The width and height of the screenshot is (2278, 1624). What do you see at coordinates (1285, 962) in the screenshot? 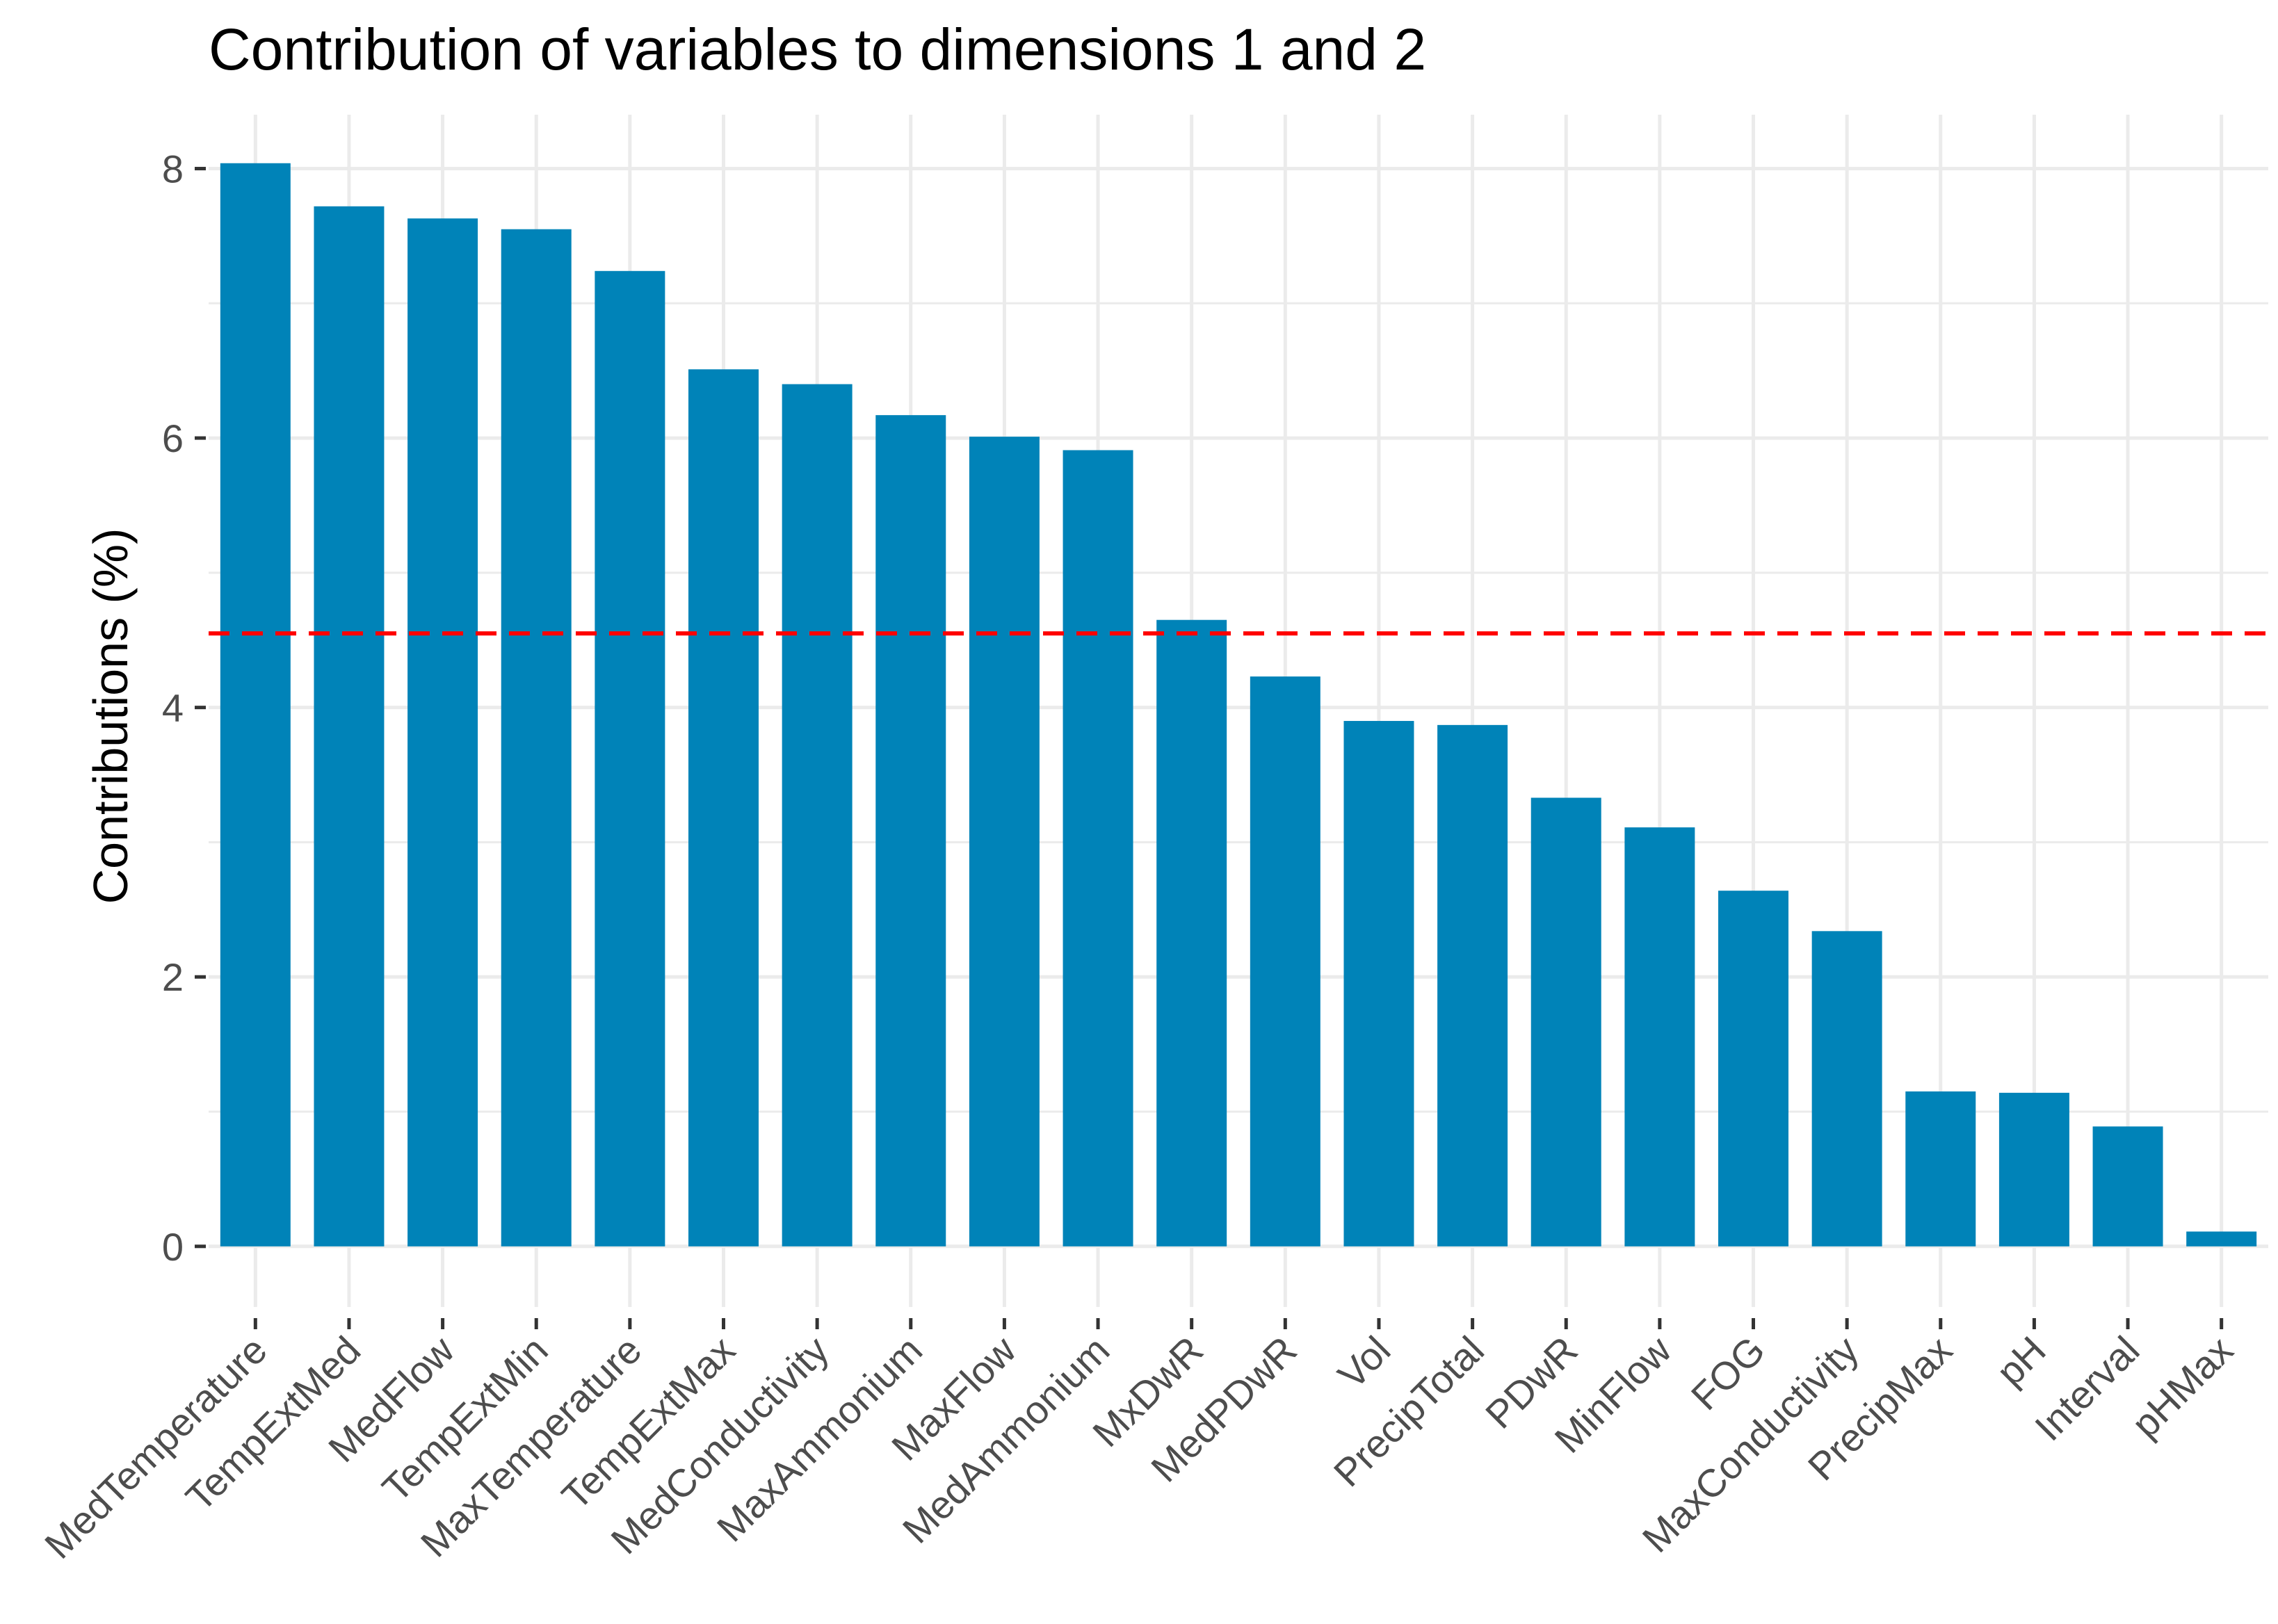
I see `bar-MedPDwR` at bounding box center [1285, 962].